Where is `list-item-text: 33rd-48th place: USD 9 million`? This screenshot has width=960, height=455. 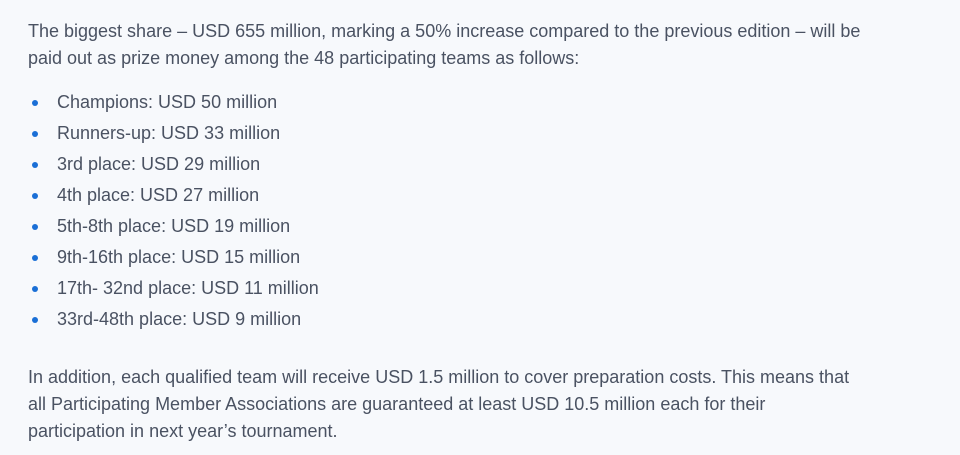 list-item-text: 33rd-48th place: USD 9 million is located at coordinates (179, 319).